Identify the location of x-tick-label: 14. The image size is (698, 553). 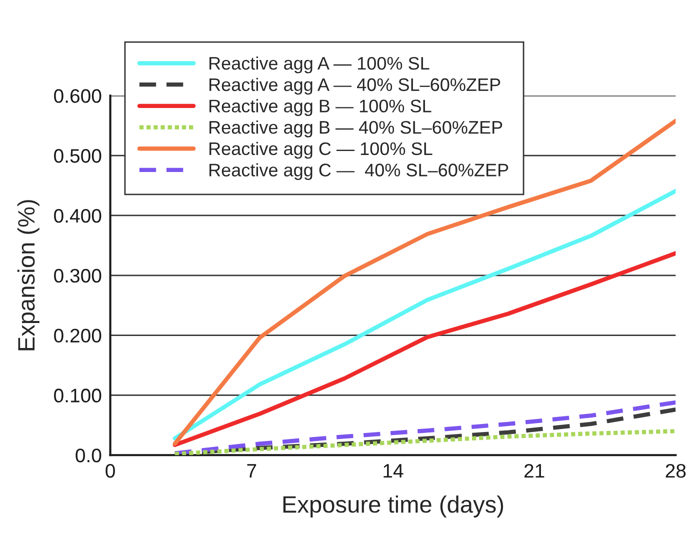
(394, 471).